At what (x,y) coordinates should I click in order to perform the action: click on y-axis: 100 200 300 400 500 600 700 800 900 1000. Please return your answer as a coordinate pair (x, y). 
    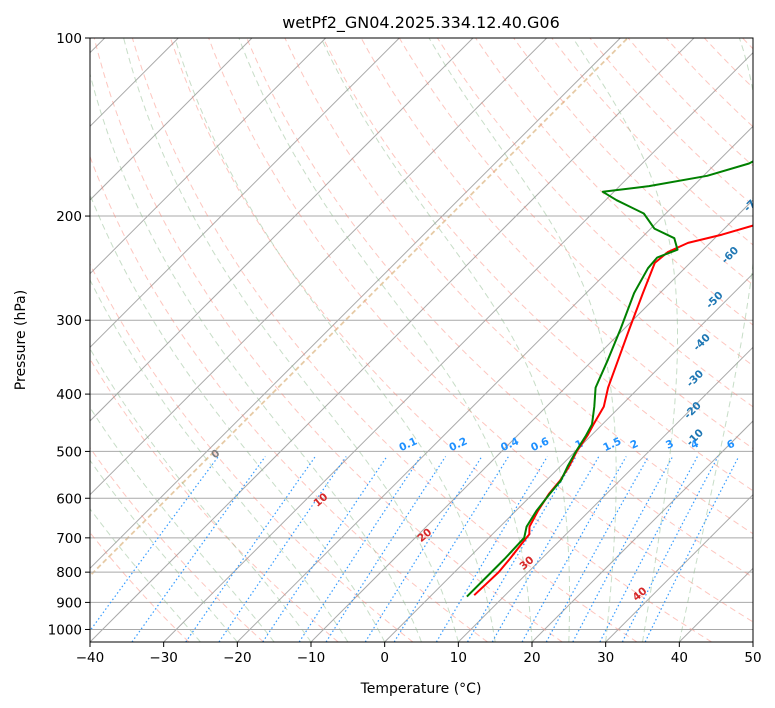
    Looking at the image, I should click on (69, 334).